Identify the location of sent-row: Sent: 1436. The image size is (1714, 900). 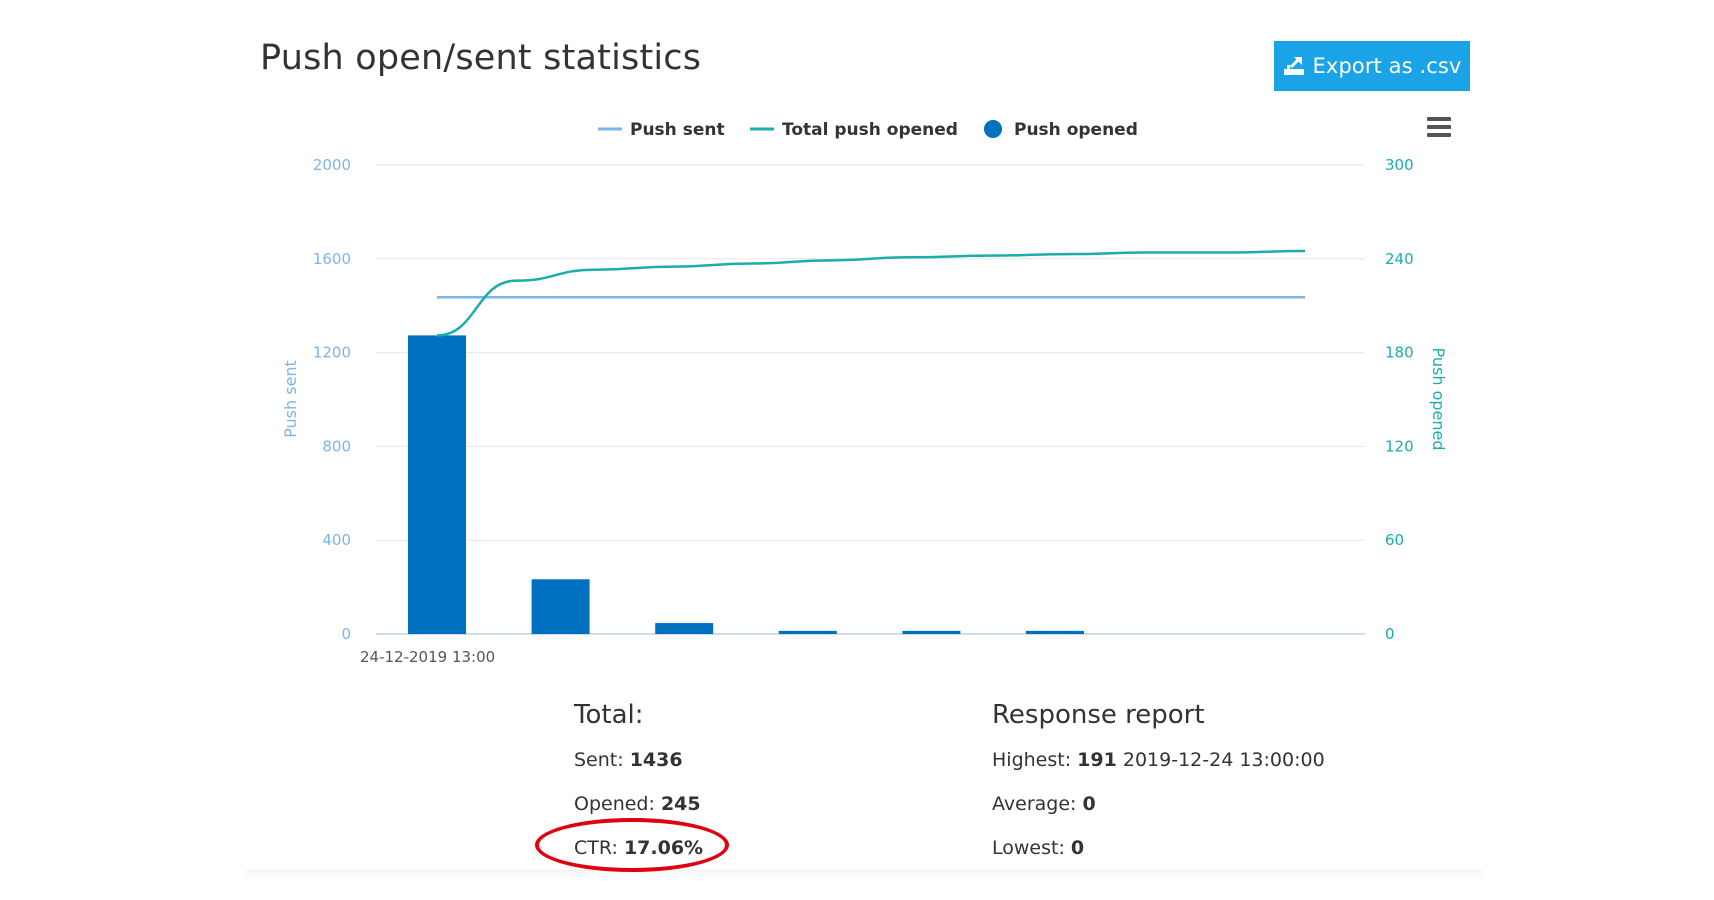
(638, 770).